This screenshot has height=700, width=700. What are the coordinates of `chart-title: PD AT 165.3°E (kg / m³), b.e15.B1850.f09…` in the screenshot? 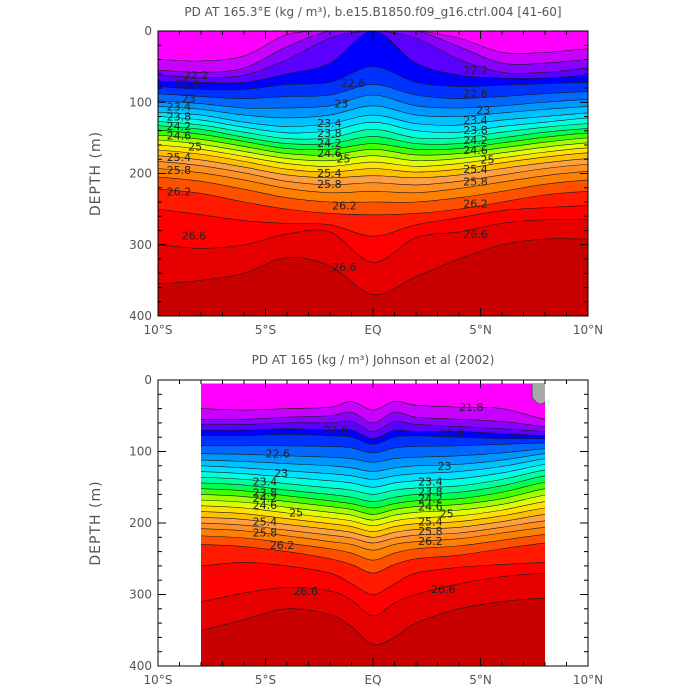 It's located at (372, 12).